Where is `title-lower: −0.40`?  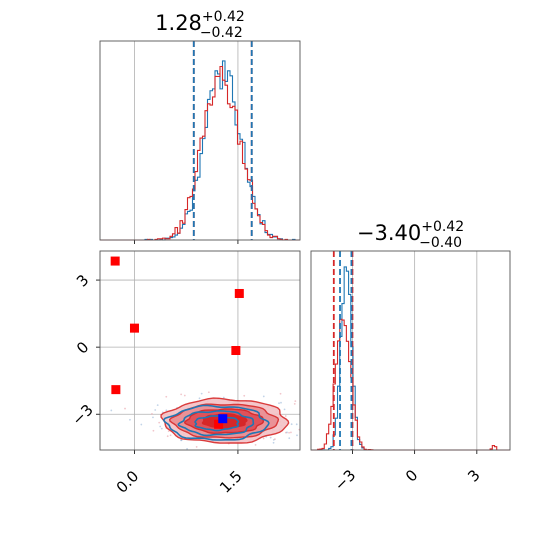
title-lower: −0.40 is located at coordinates (440, 243).